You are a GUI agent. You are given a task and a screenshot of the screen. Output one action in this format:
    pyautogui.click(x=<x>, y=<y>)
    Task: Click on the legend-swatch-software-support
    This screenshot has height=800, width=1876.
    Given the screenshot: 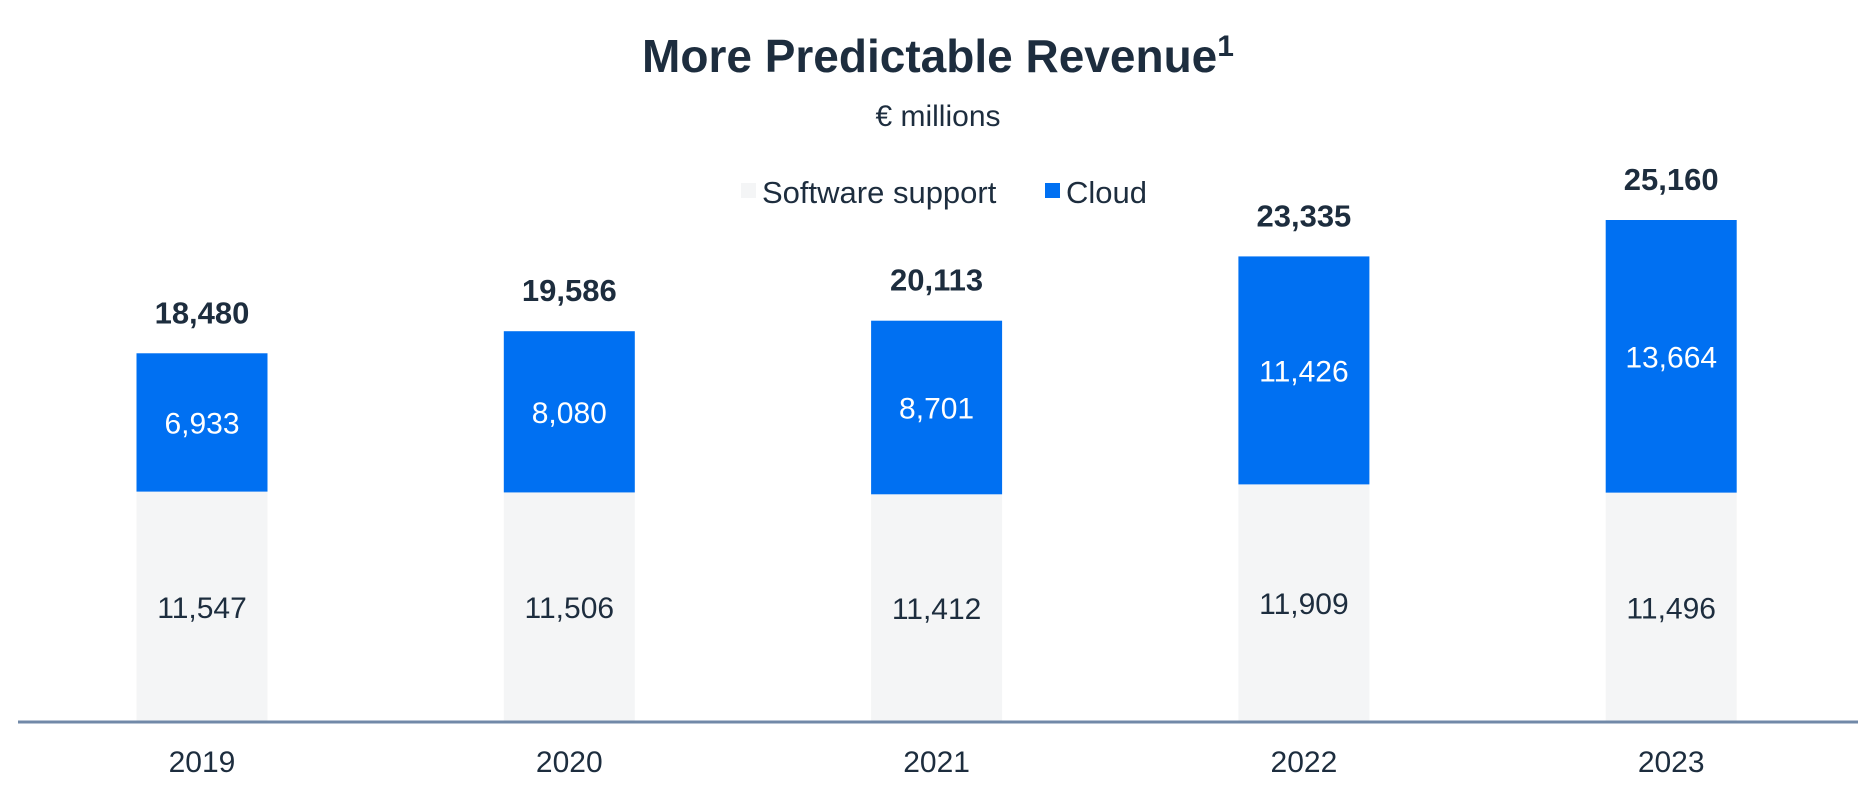 What is the action you would take?
    pyautogui.click(x=748, y=190)
    